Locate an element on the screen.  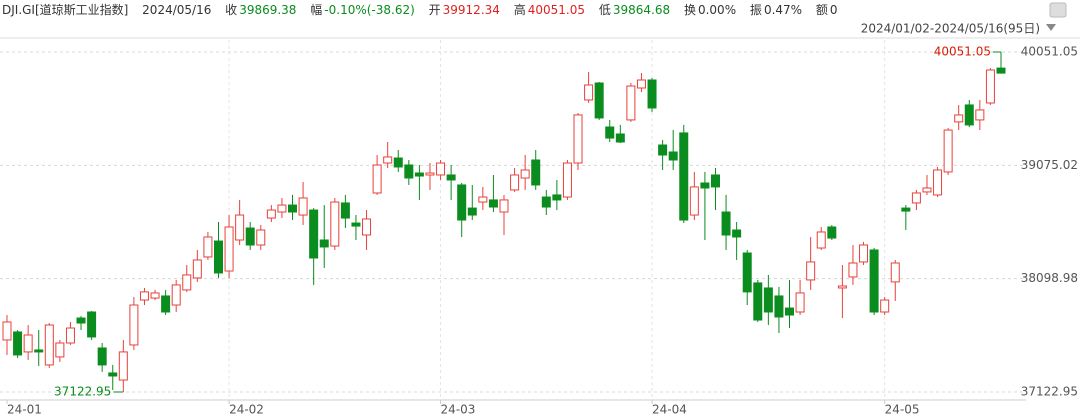
x-tick-label: 24-01 is located at coordinates (24, 409).